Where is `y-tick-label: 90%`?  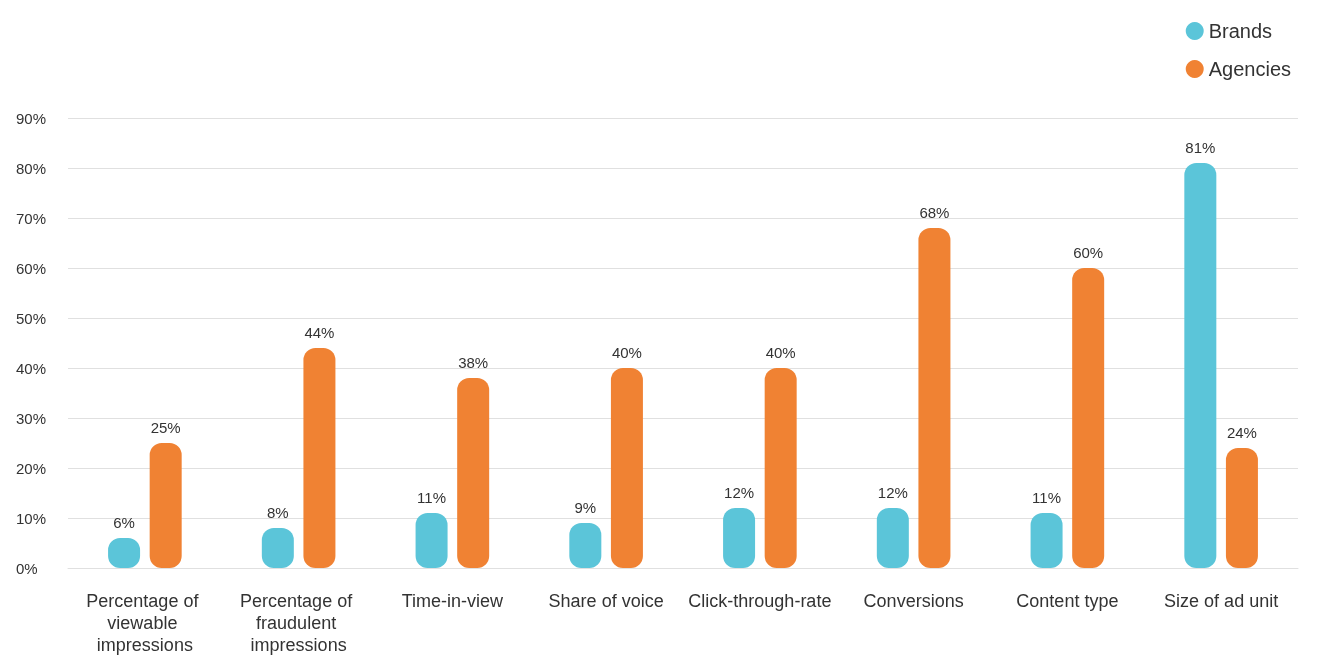
y-tick-label: 90% is located at coordinates (31, 118).